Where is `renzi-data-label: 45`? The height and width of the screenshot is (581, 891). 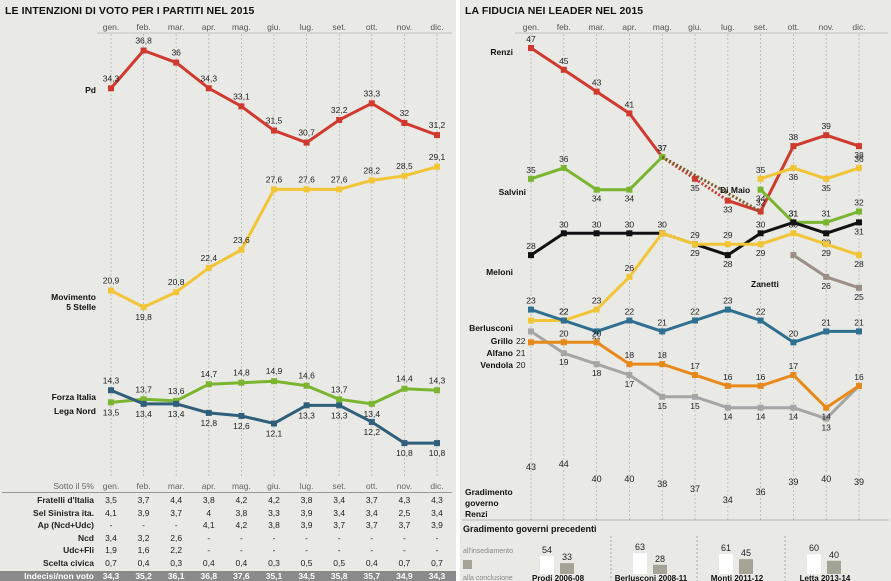
renzi-data-label: 45 is located at coordinates (564, 61).